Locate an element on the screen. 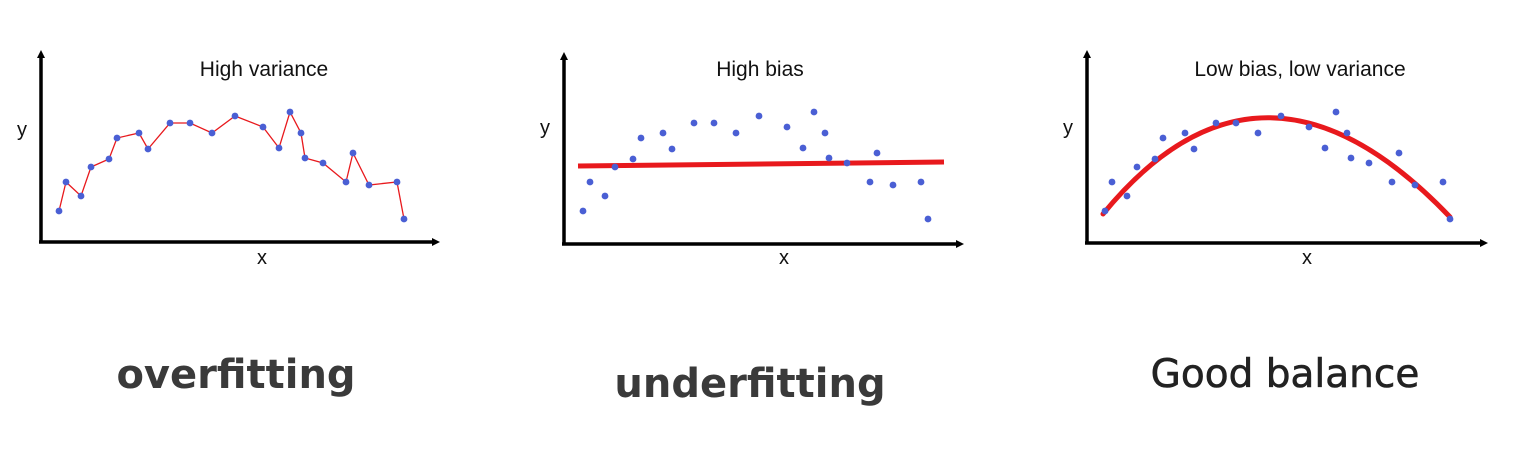 The height and width of the screenshot is (451, 1525). overfit-interpolation-line is located at coordinates (231, 165).